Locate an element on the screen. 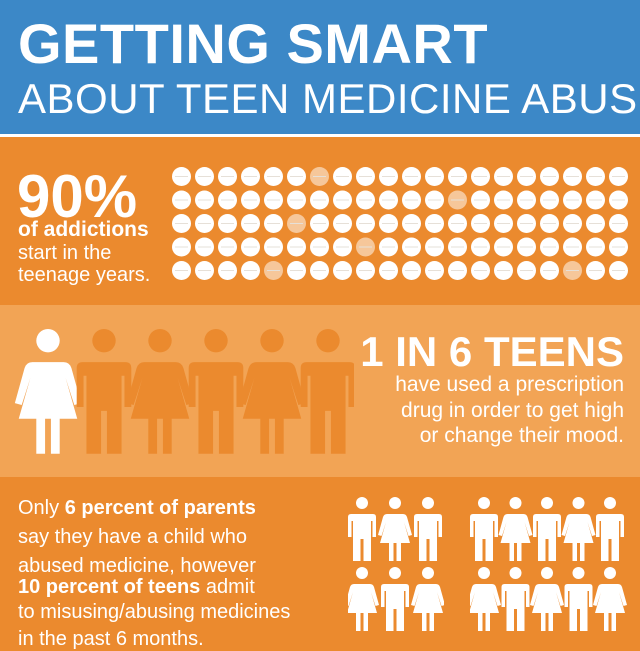 The width and height of the screenshot is (640, 651). teens-heading: 1 IN 6 TEENS is located at coordinates (492, 351).